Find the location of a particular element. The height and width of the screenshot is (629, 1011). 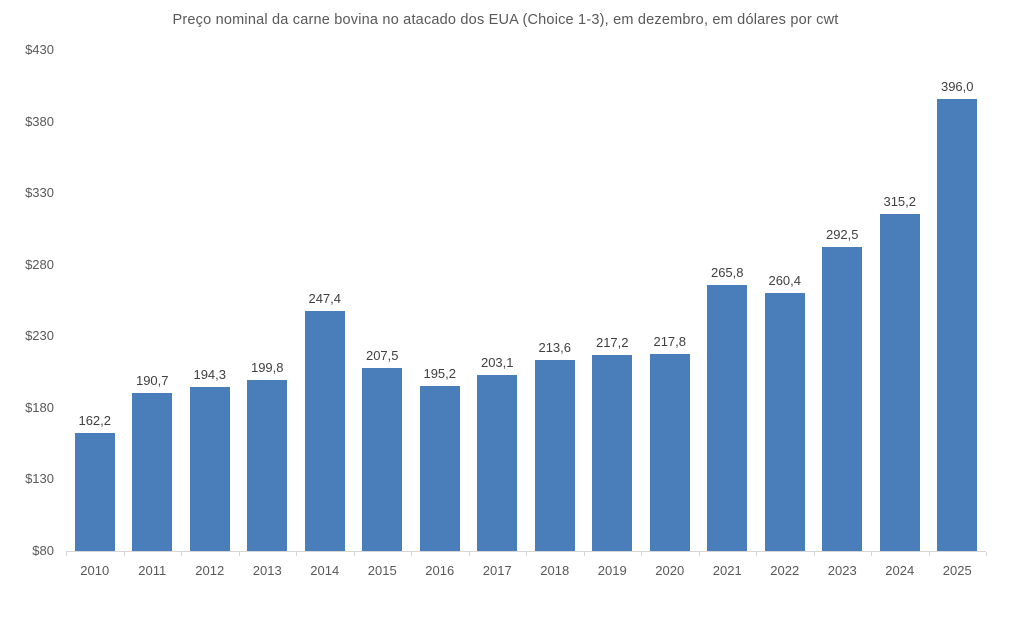

y-axis-tick-label: $130 is located at coordinates (39, 479).